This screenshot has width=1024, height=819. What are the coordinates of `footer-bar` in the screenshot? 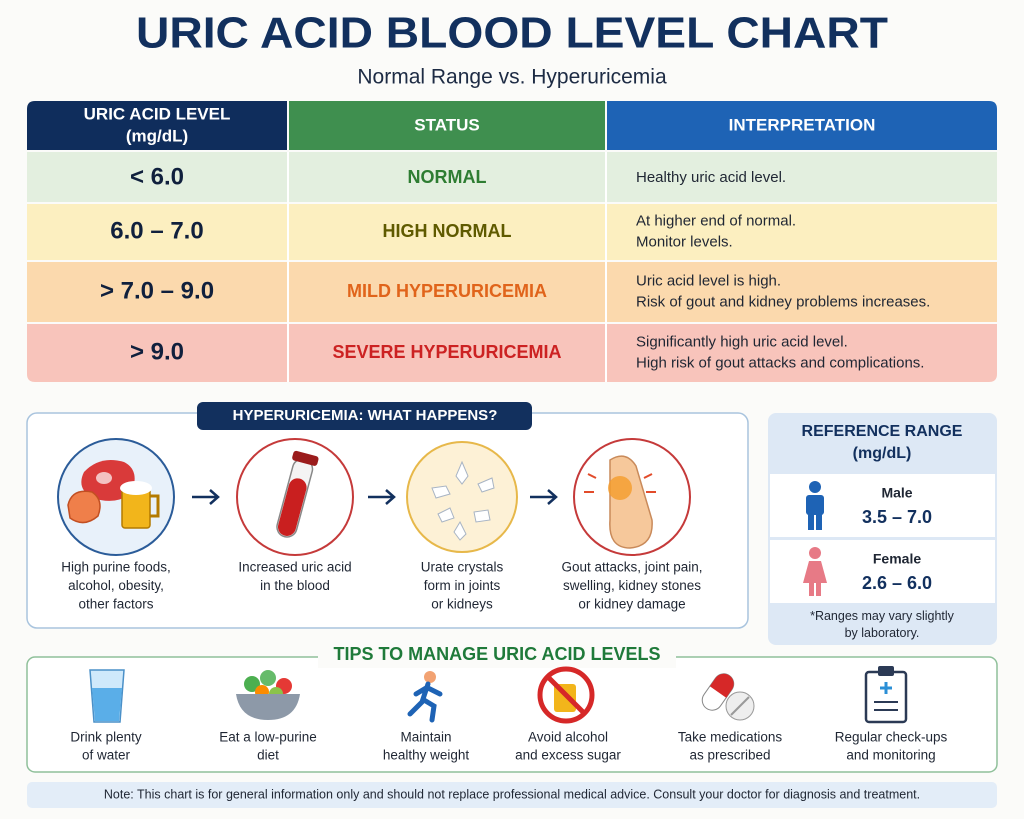 It's located at (512, 795).